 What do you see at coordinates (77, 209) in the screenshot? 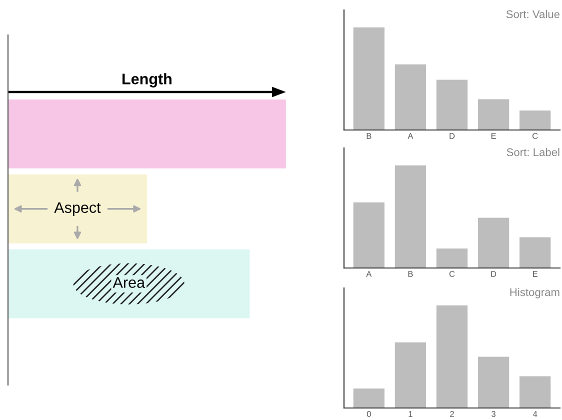
I see `annotation: Aspect` at bounding box center [77, 209].